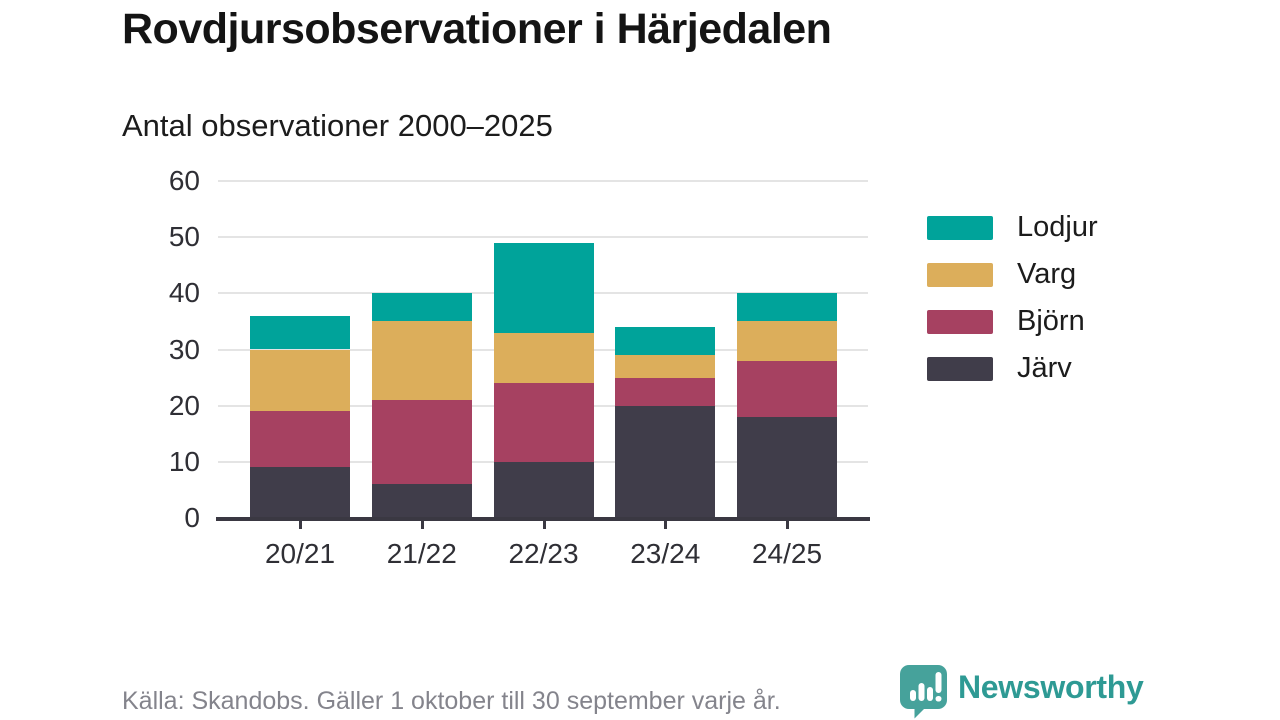 Image resolution: width=1280 pixels, height=720 pixels. Describe the element at coordinates (1012, 274) in the screenshot. I see `legend-item-varg: Varg` at that location.